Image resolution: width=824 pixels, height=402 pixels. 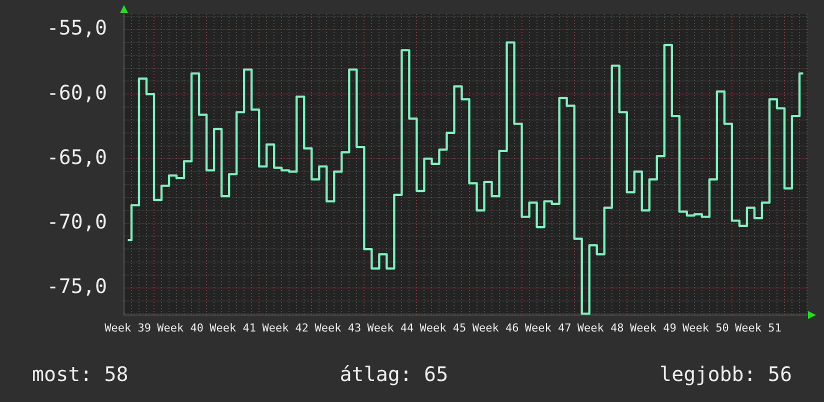 What do you see at coordinates (758, 327) in the screenshot?
I see `x-tick-label: Week 51` at bounding box center [758, 327].